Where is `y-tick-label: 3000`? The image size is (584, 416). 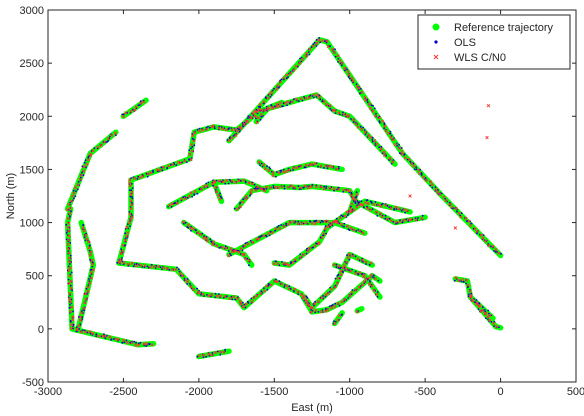 y-tick-label: 3000 is located at coordinates (32, 11).